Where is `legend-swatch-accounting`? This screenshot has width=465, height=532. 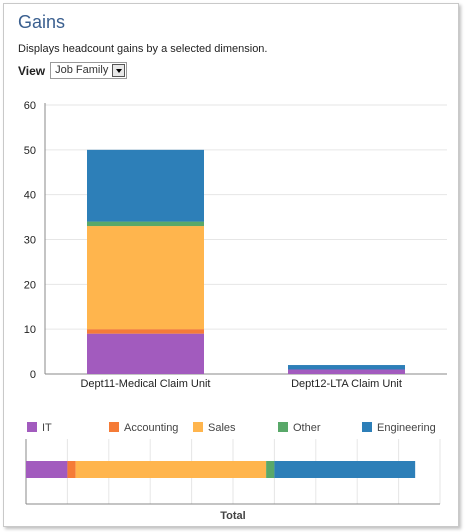
legend-swatch-accounting is located at coordinates (114, 427).